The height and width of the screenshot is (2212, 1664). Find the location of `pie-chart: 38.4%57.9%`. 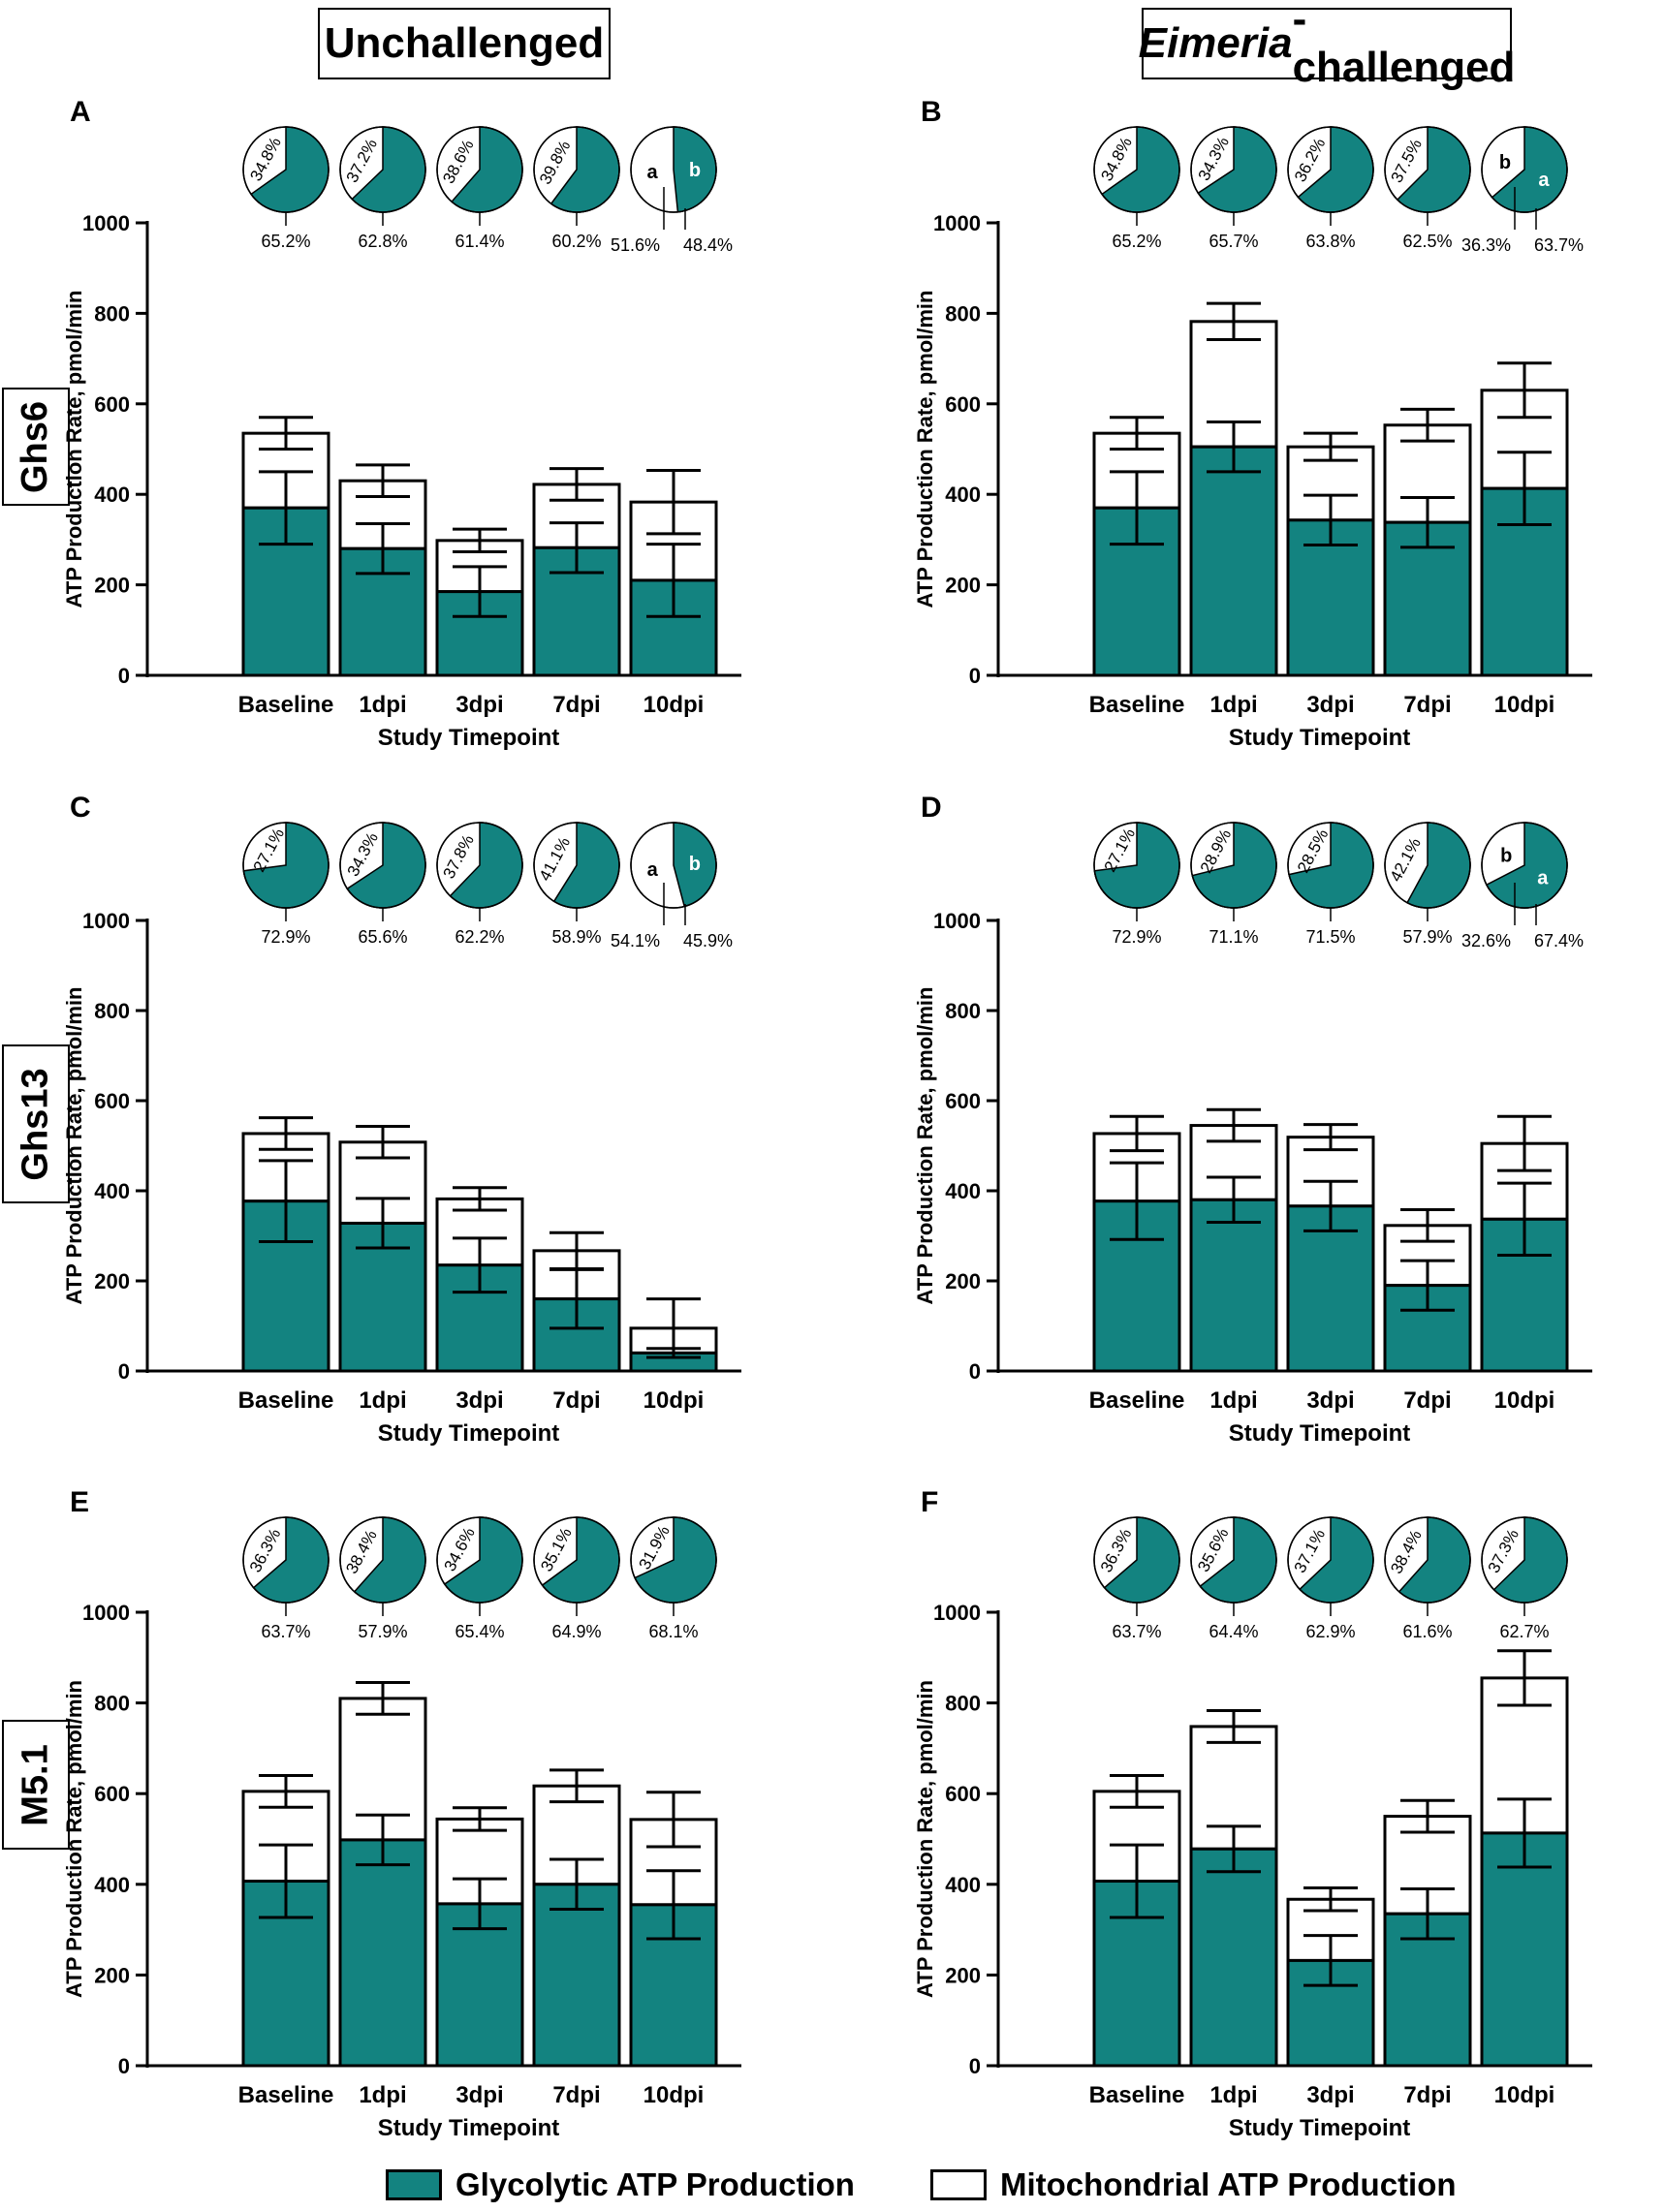

pie-chart: 38.4%57.9% is located at coordinates (382, 1578).